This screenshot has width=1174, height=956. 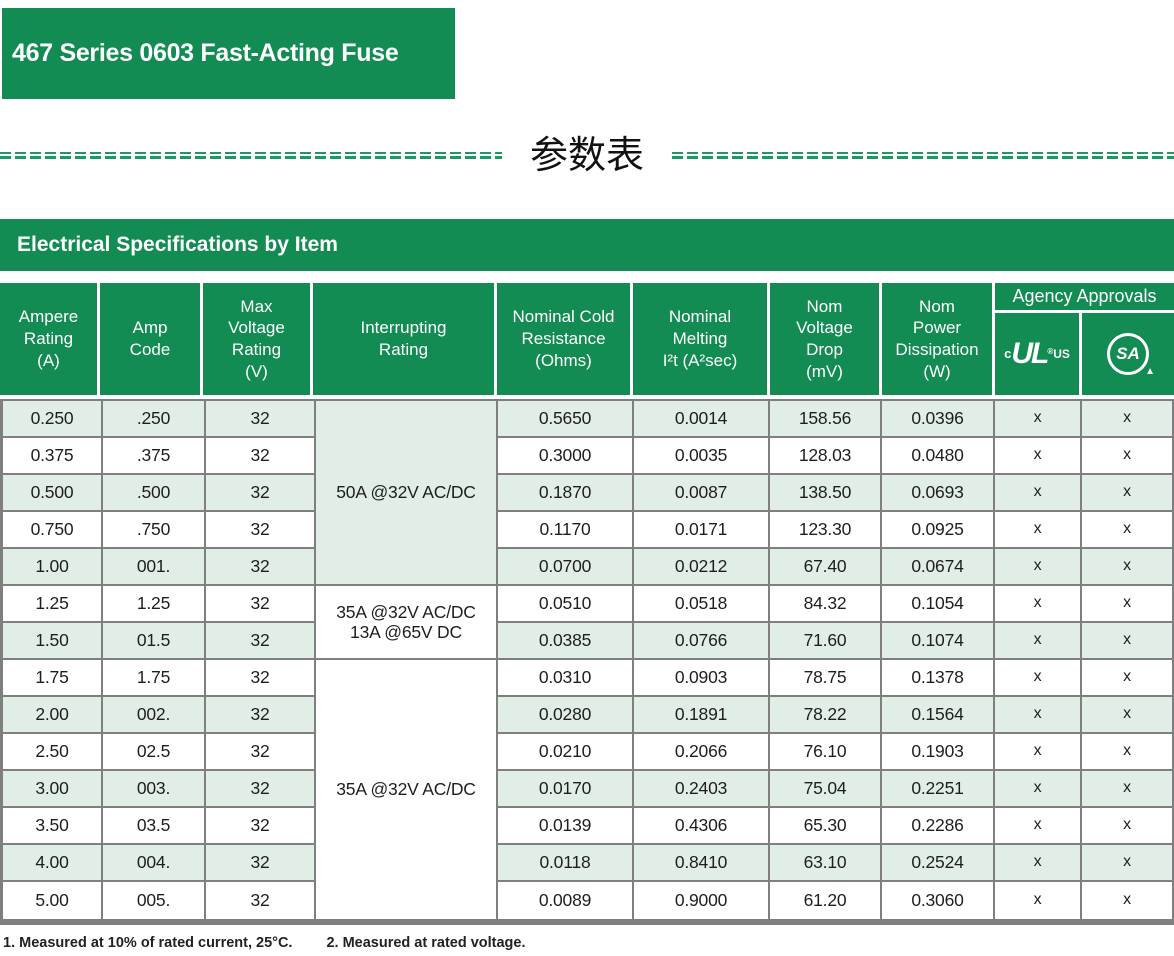 What do you see at coordinates (53, 900) in the screenshot?
I see `ampere-rating-cell: 5.00` at bounding box center [53, 900].